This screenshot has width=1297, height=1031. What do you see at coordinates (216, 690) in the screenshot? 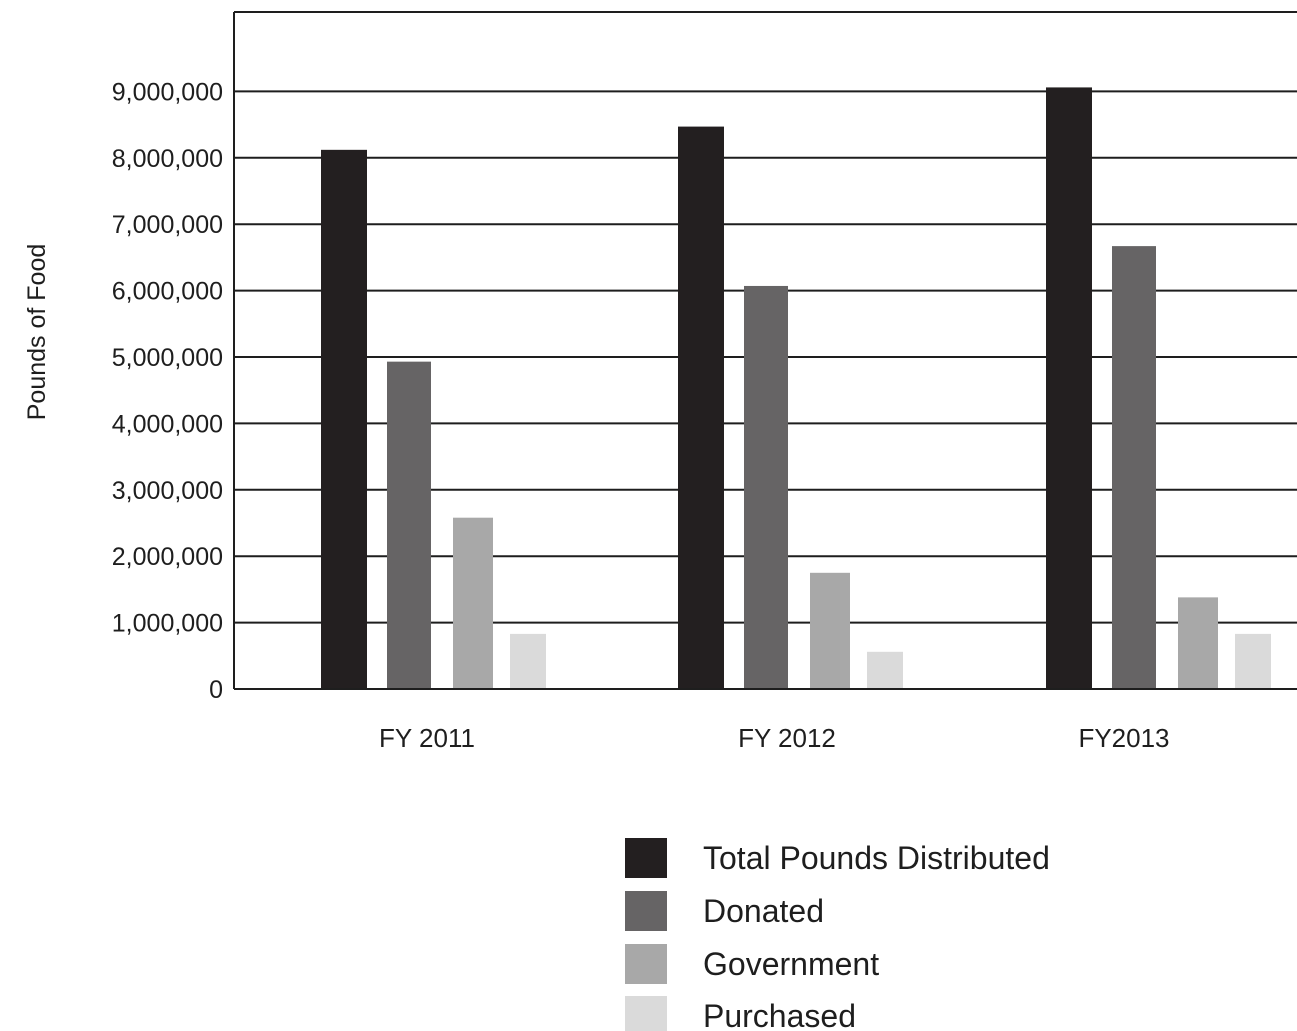
I see `y-tick-label-0: 0` at bounding box center [216, 690].